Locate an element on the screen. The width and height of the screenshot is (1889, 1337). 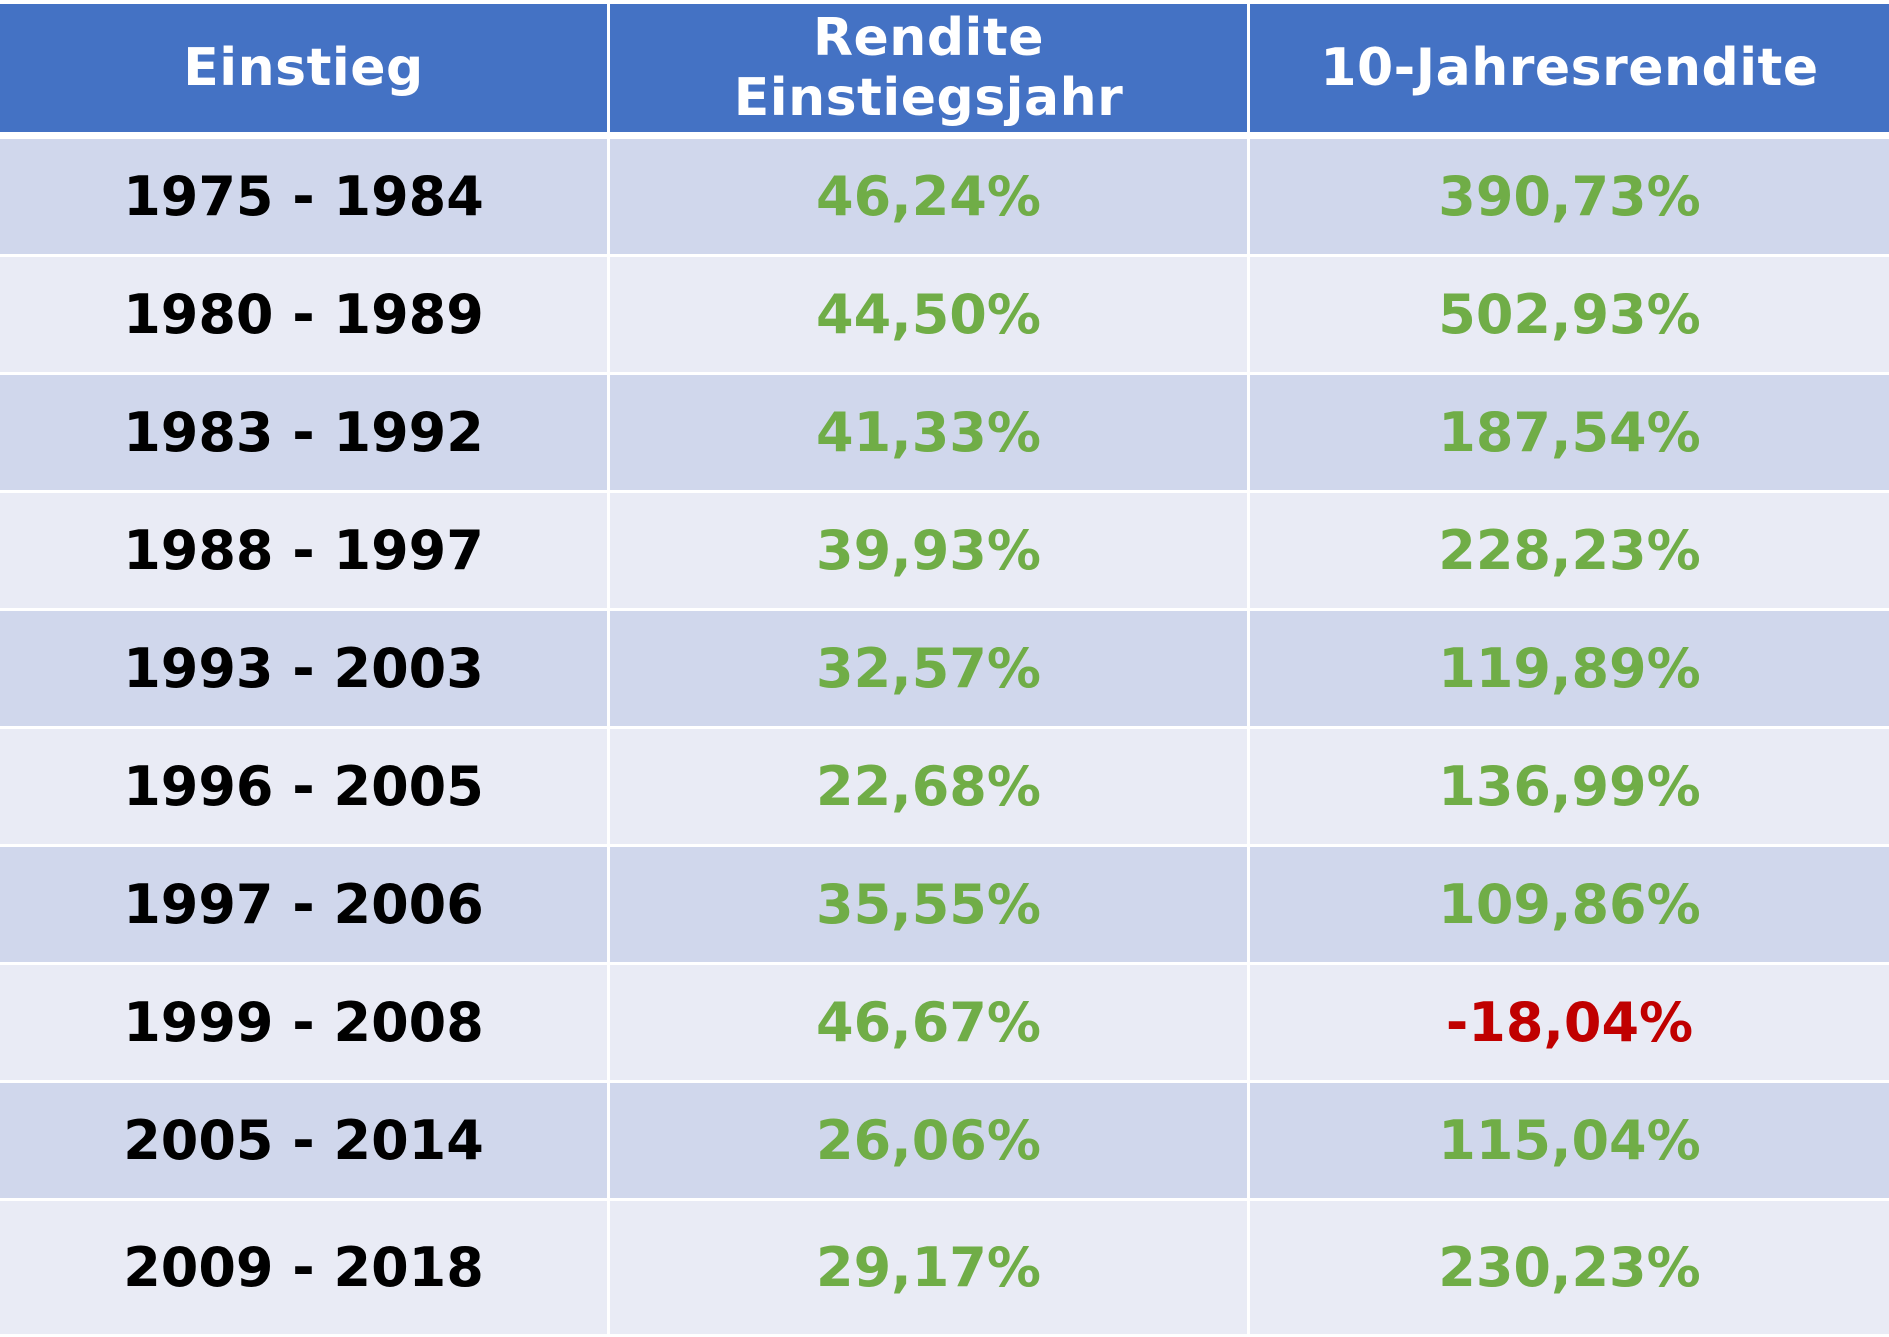
table-row: 1975 - 1984 46,24% 390,73% is located at coordinates (944, 198).